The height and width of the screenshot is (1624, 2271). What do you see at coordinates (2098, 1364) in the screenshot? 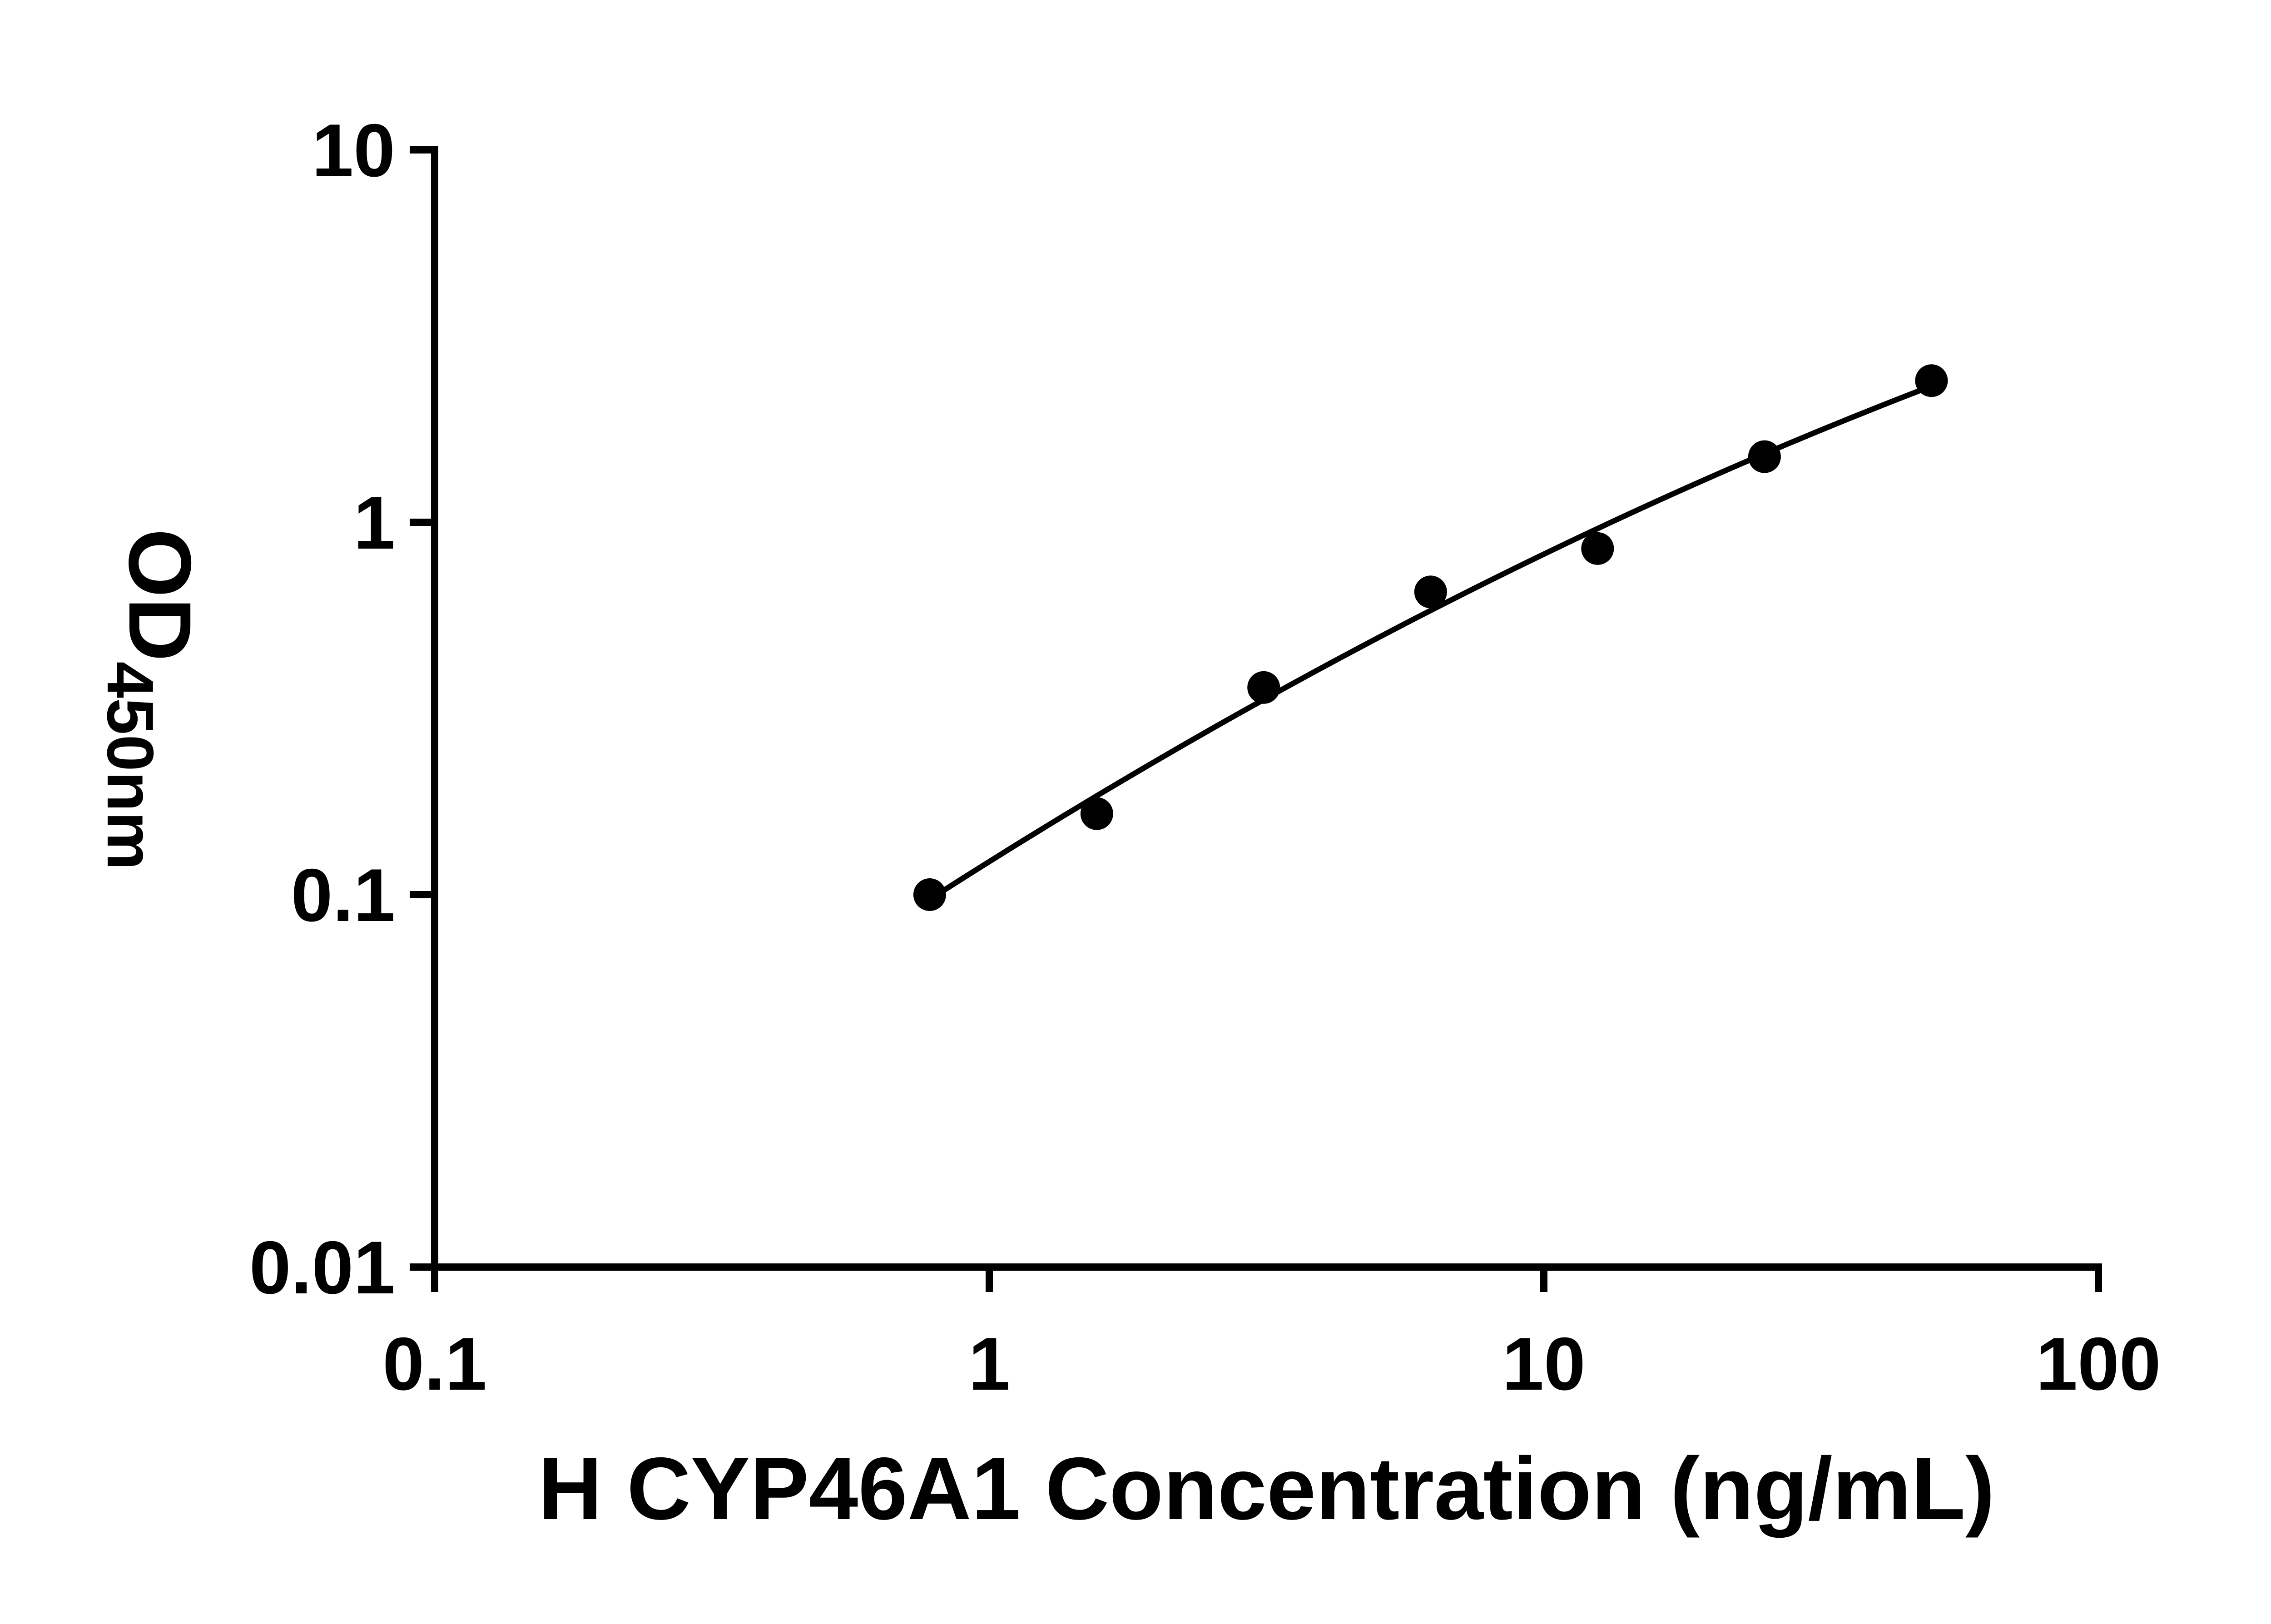
I see `x-tick-label: 100` at bounding box center [2098, 1364].